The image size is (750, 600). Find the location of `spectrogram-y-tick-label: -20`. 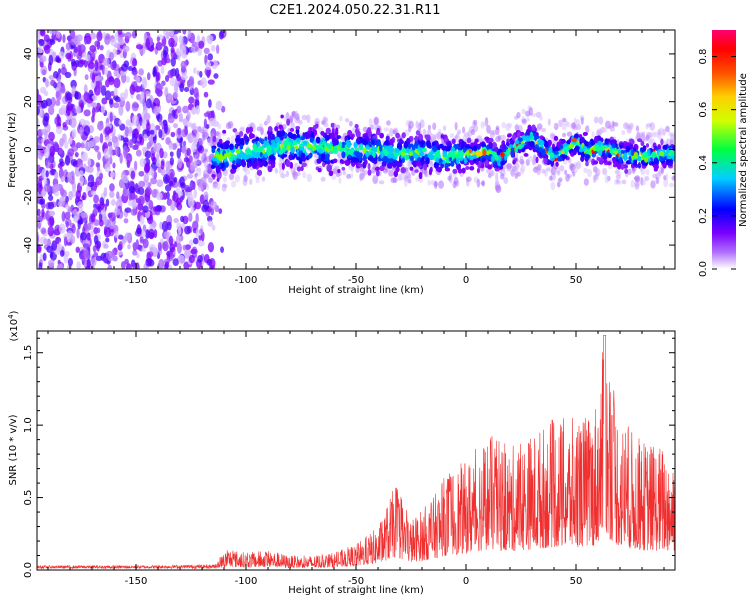

spectrogram-y-tick-label: -20 is located at coordinates (28, 197).